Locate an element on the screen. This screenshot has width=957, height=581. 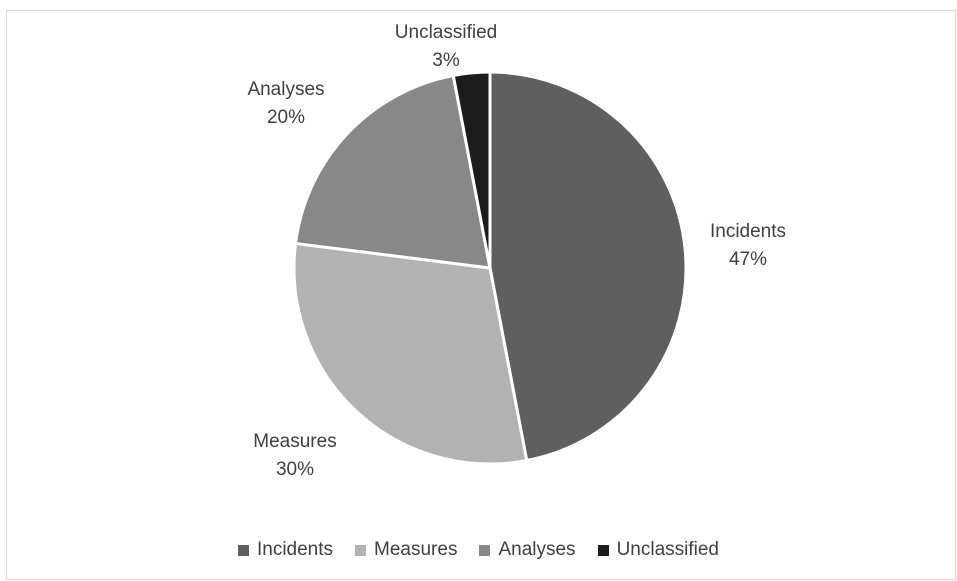
legend-item-unclassified: Unclassified is located at coordinates (658, 550).